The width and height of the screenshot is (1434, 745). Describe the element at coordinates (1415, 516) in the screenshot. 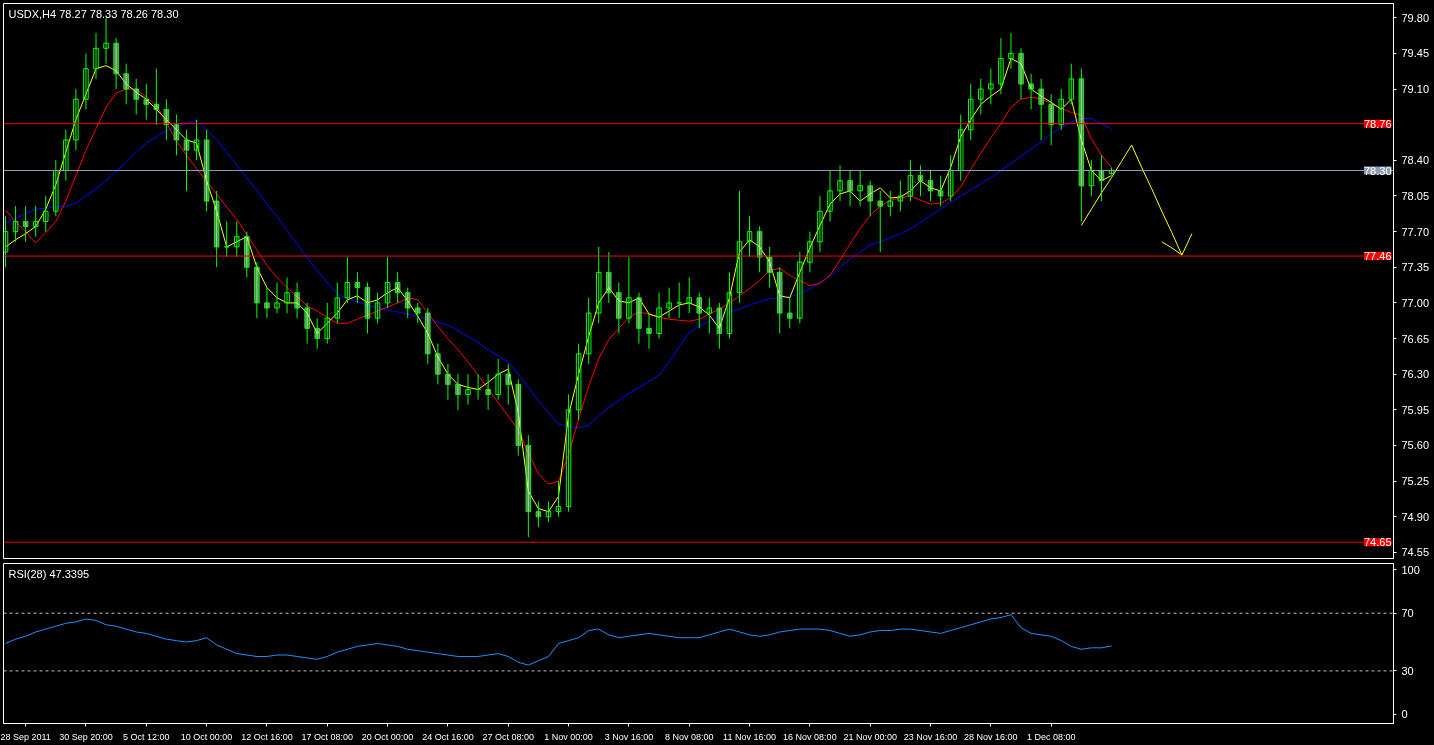

I see `y-tick-label: 74.90` at that location.